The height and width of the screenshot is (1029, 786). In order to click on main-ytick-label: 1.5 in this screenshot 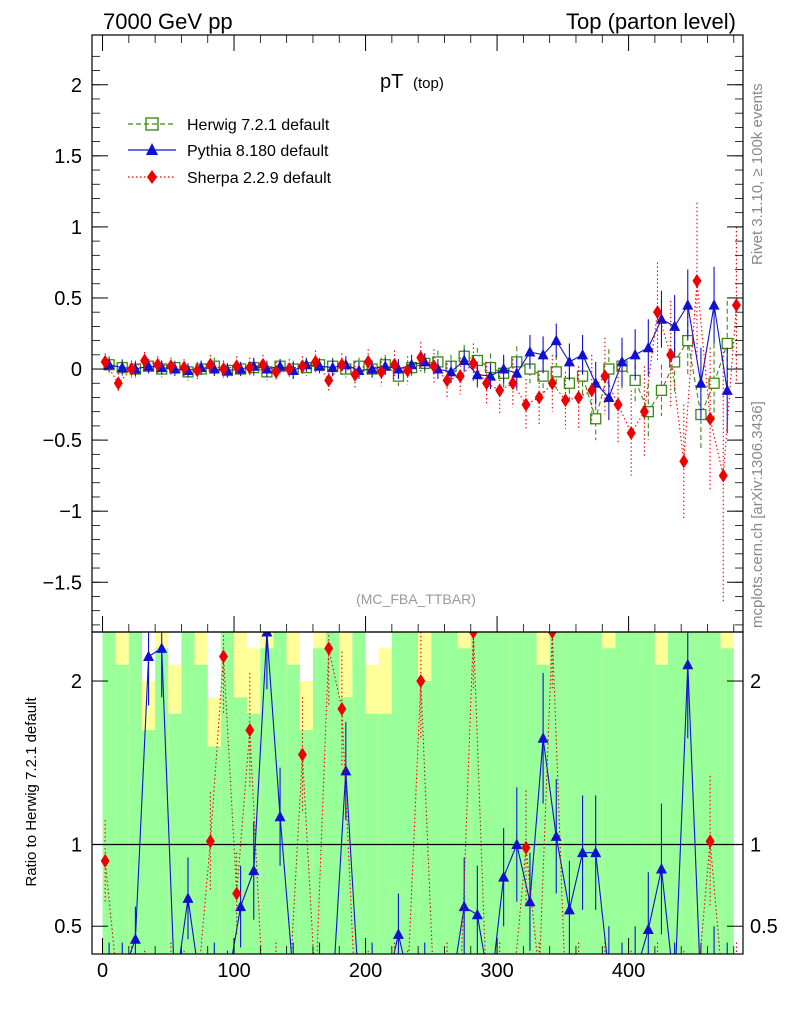, I will do `click(68, 157)`.